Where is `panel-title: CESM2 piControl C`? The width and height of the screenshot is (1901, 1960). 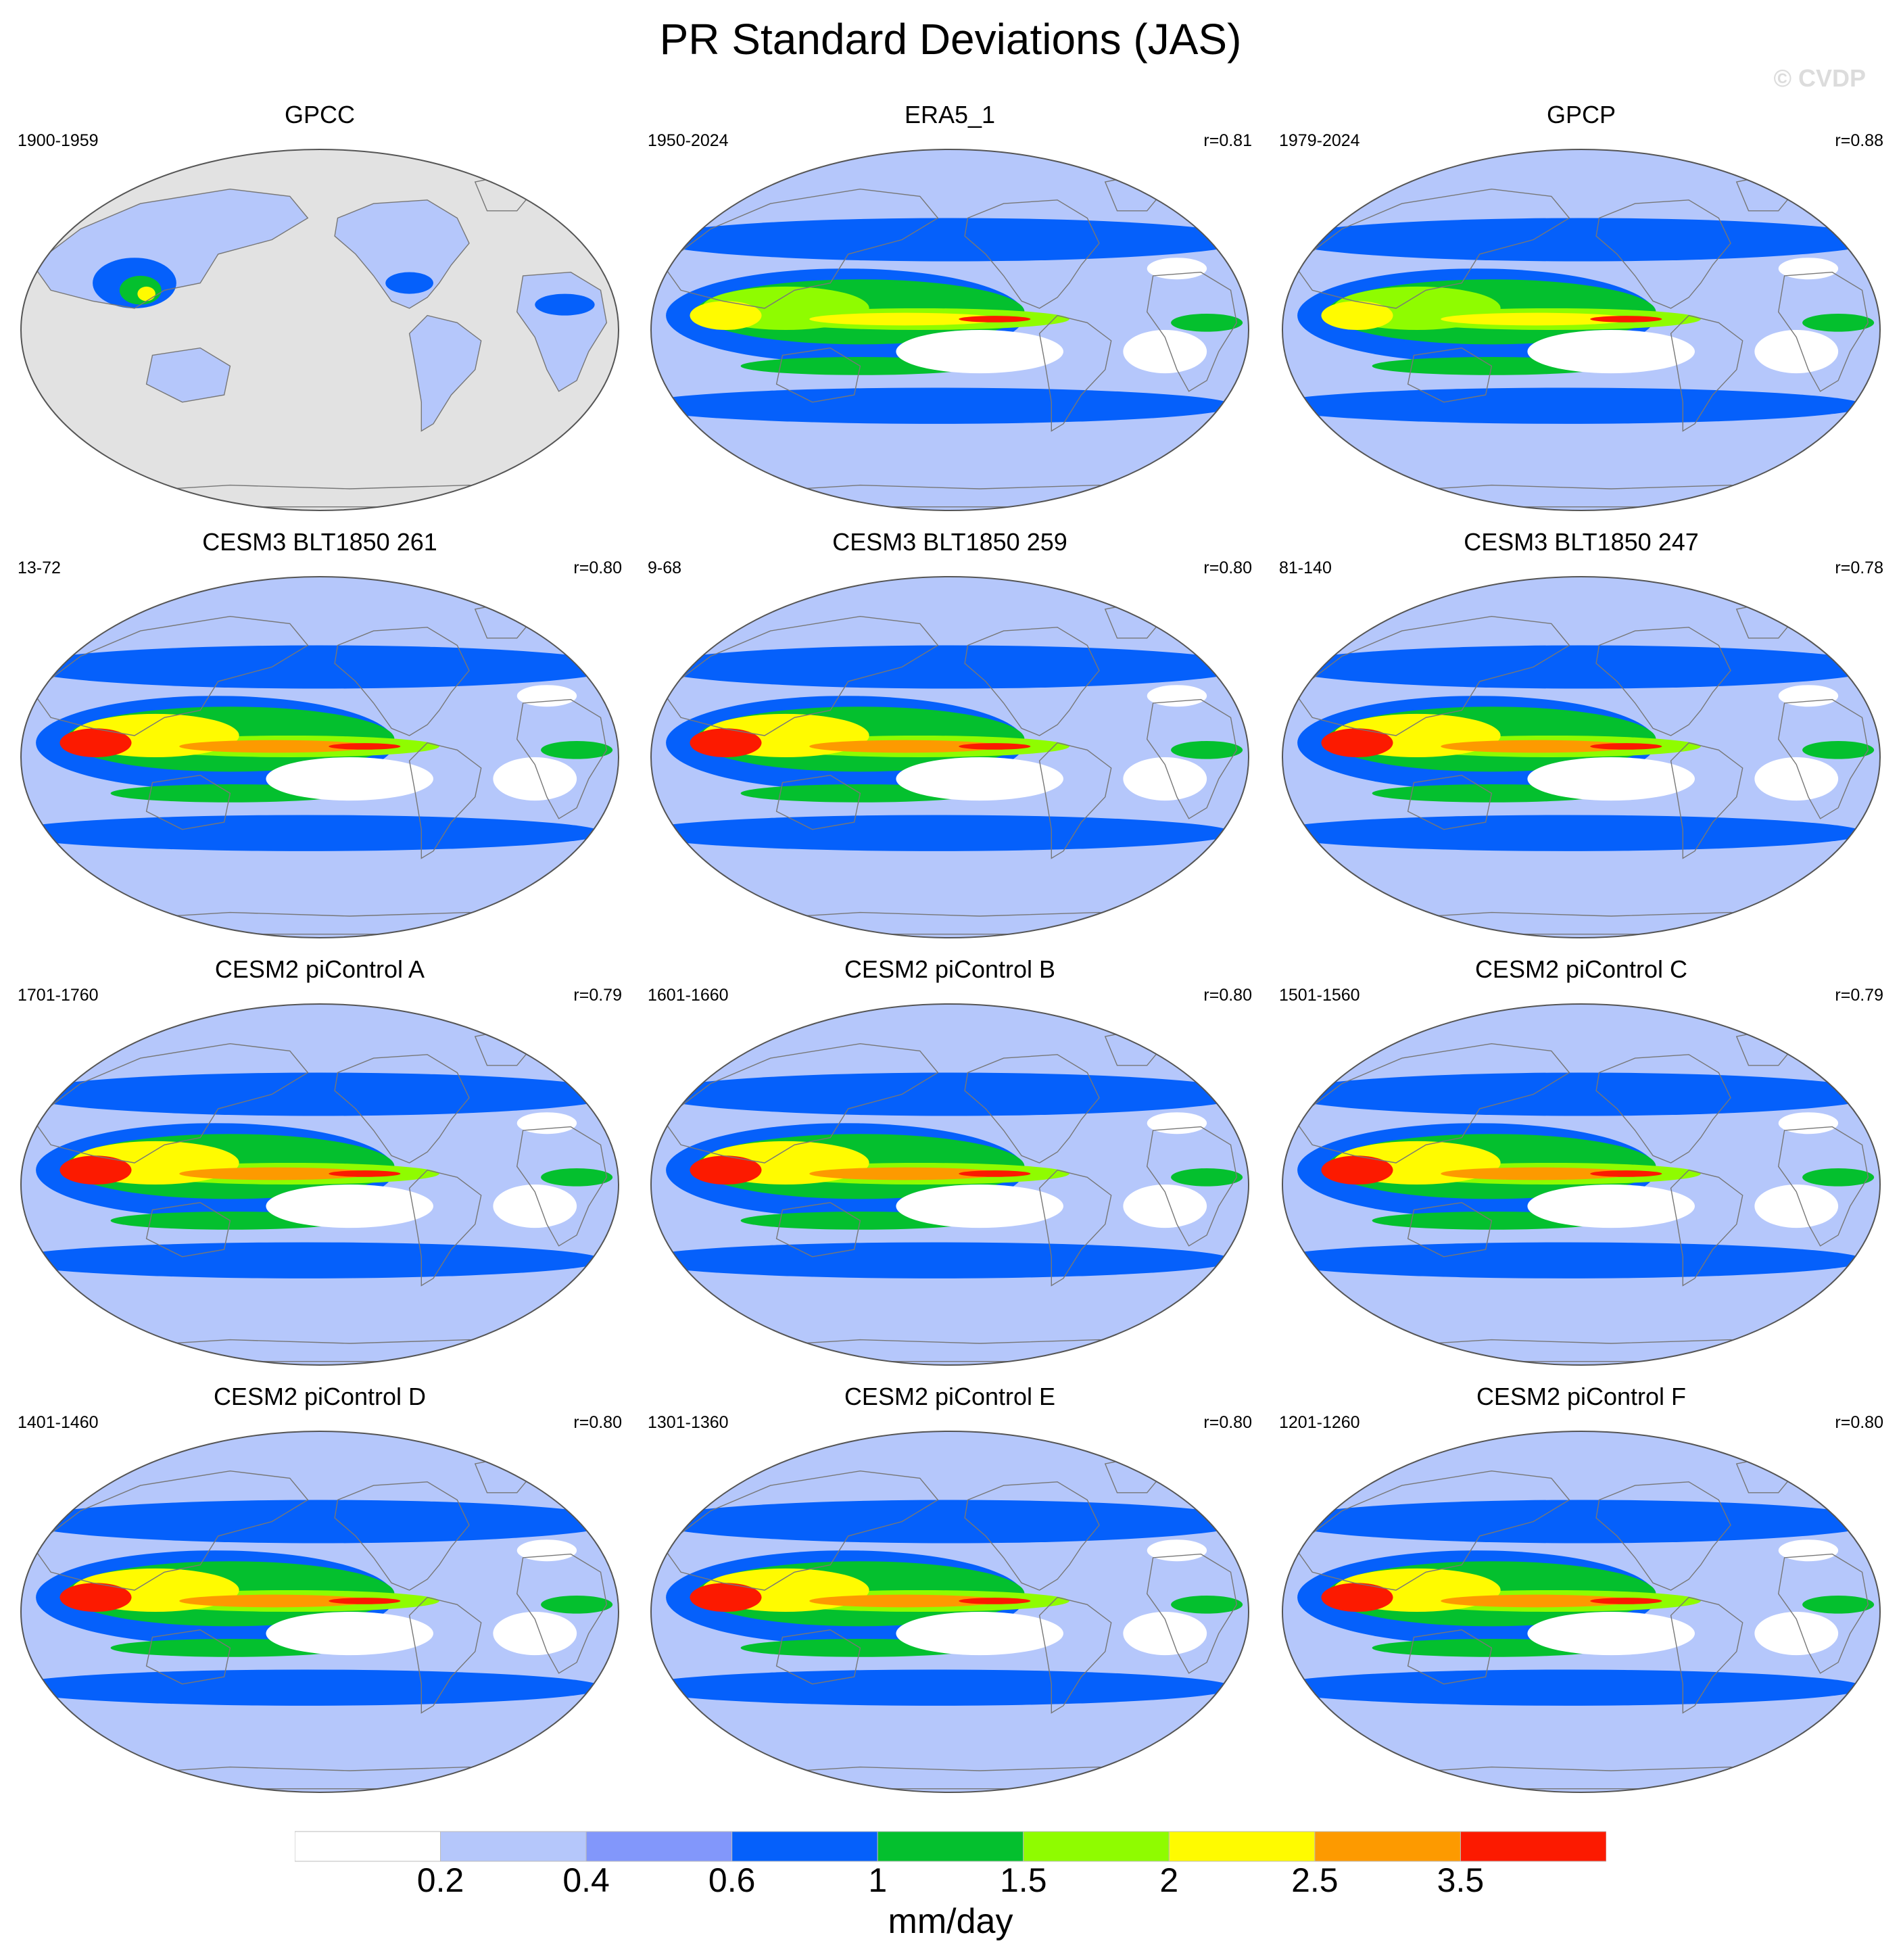 panel-title: CESM2 piControl C is located at coordinates (1581, 969).